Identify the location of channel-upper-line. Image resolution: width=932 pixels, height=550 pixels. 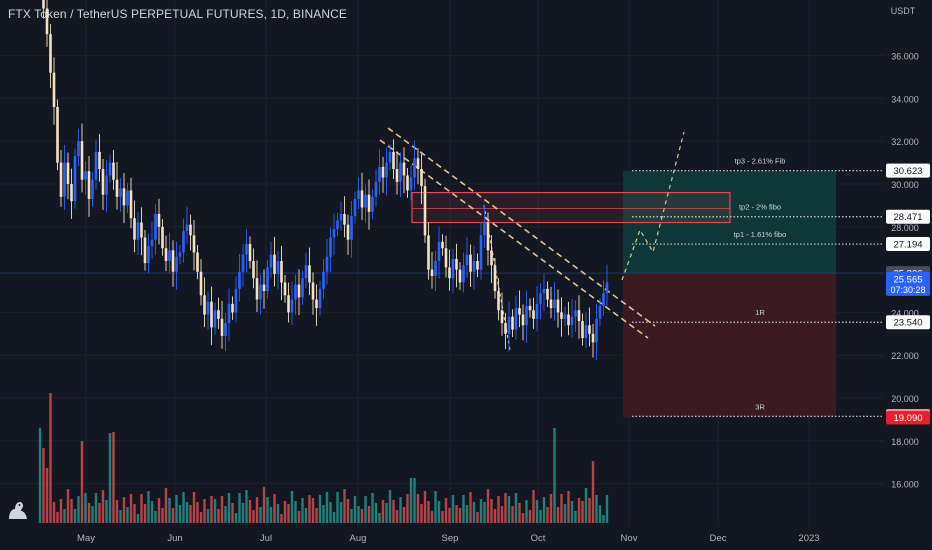
(521, 227).